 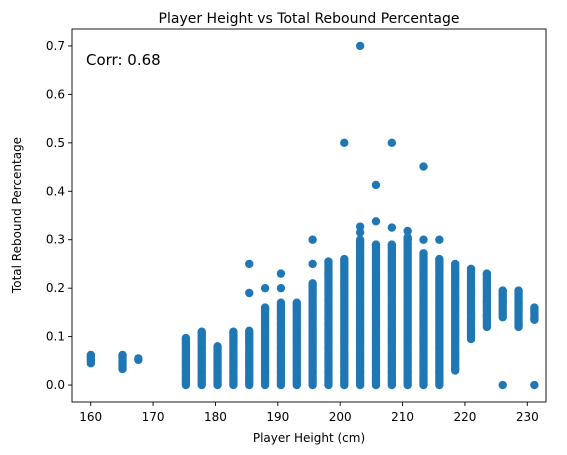 What do you see at coordinates (90, 417) in the screenshot?
I see `x-tick-label: 160` at bounding box center [90, 417].